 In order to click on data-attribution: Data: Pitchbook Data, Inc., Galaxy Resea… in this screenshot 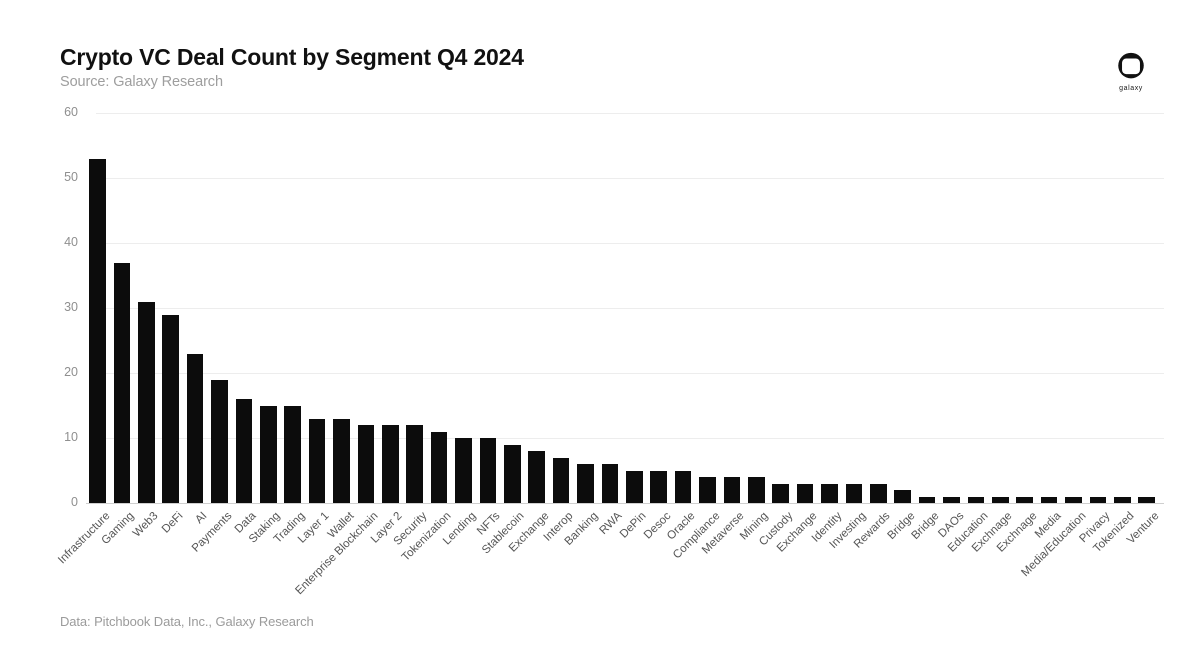, I will do `click(187, 621)`.